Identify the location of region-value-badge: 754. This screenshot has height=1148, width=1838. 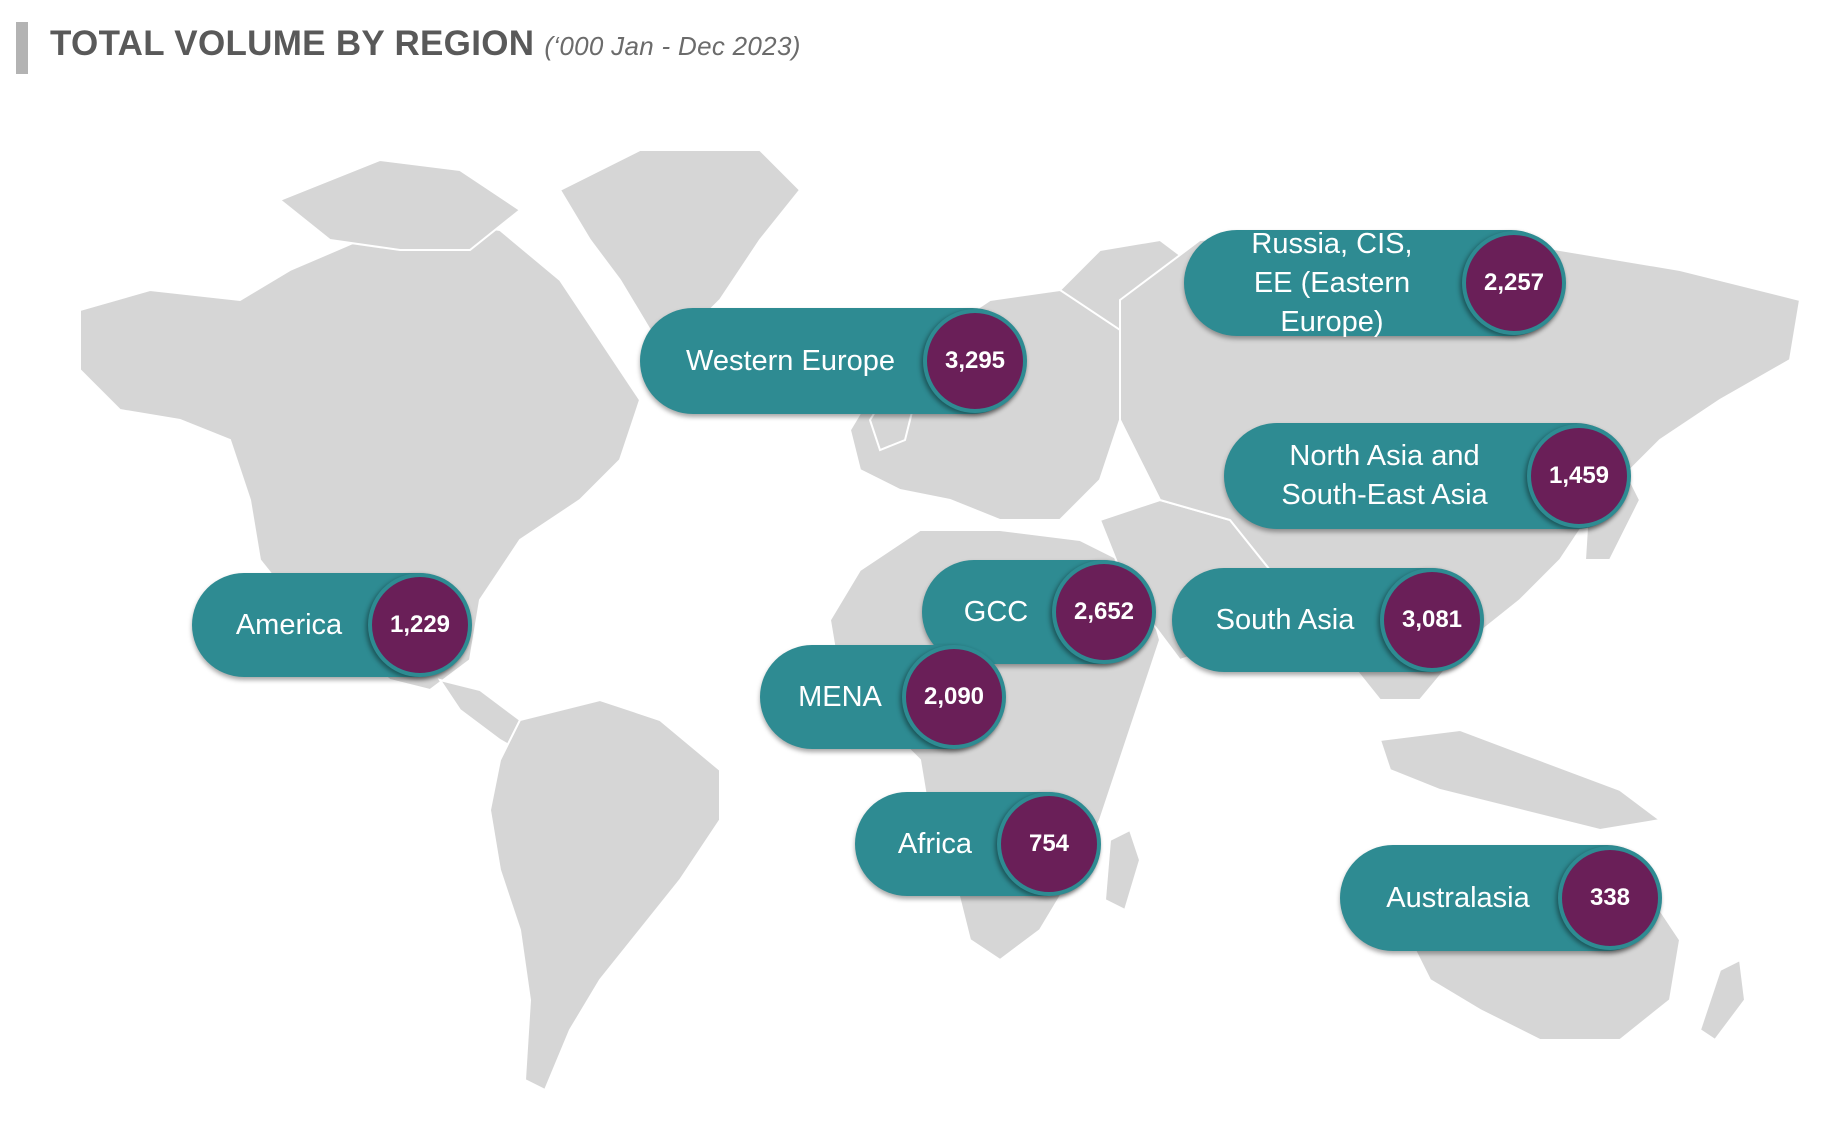
(1049, 844).